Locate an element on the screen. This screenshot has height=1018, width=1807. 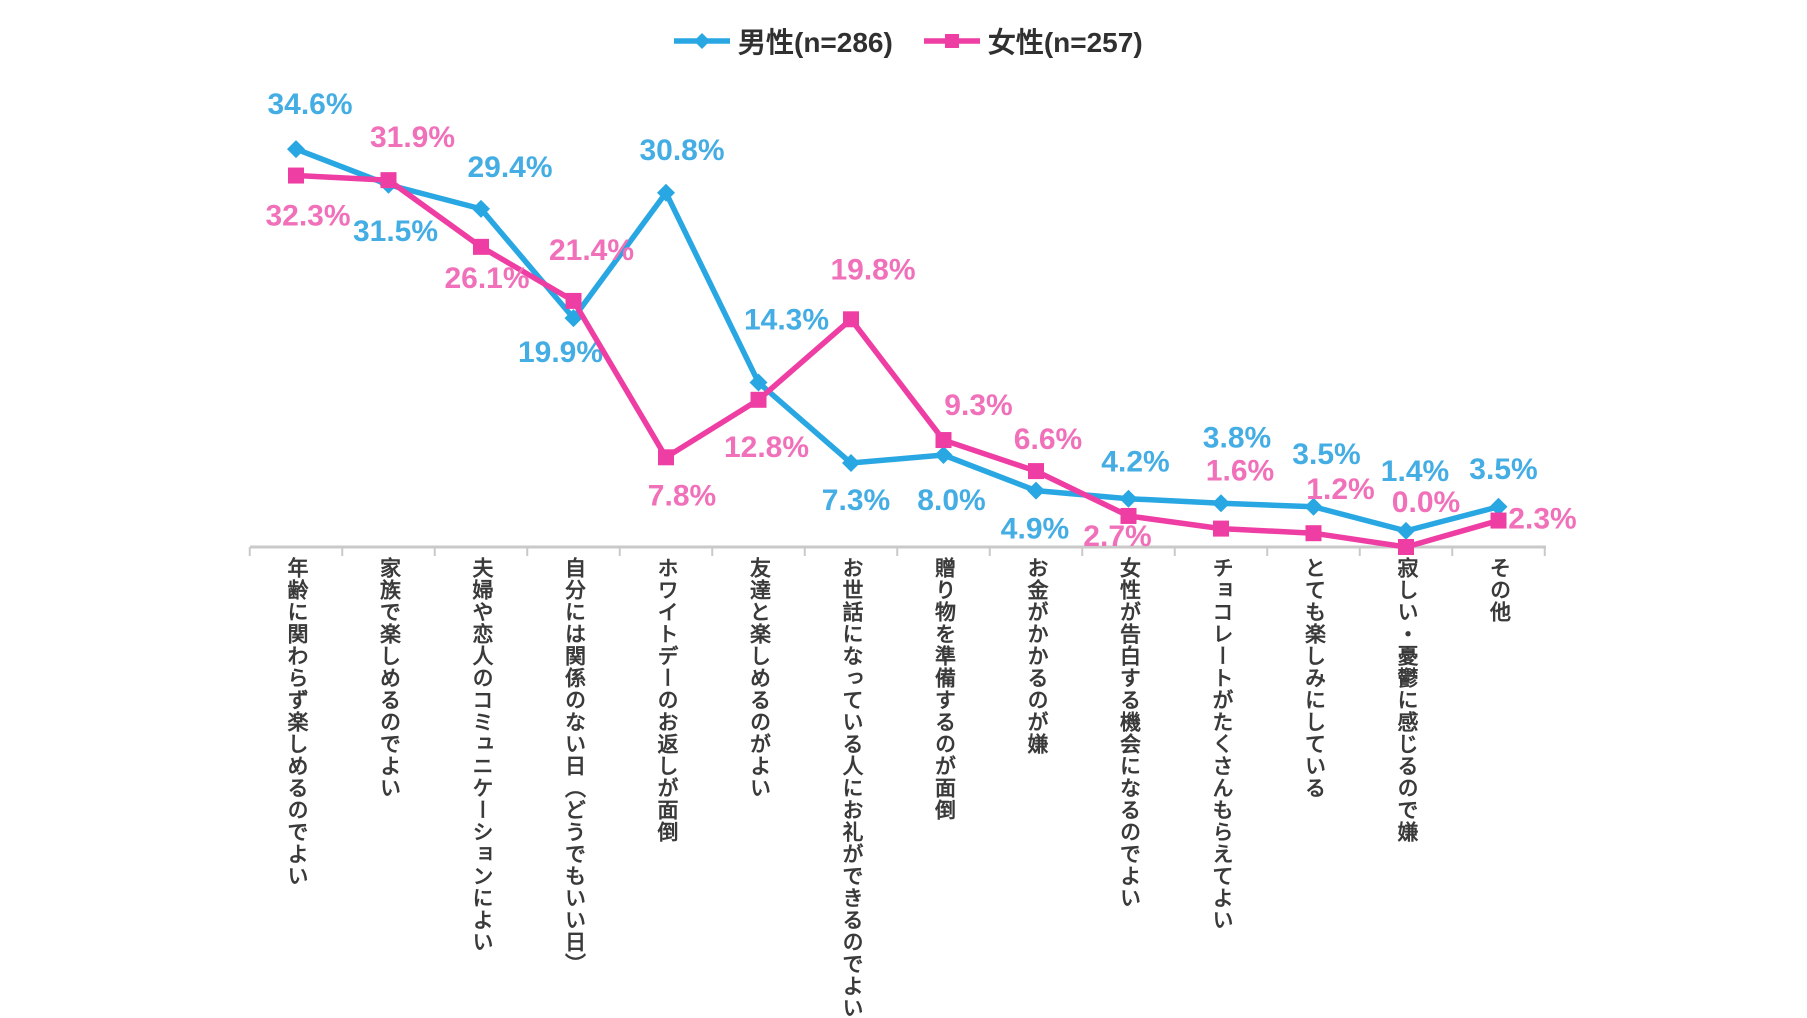
data-label: 2.7% is located at coordinates (1117, 536).